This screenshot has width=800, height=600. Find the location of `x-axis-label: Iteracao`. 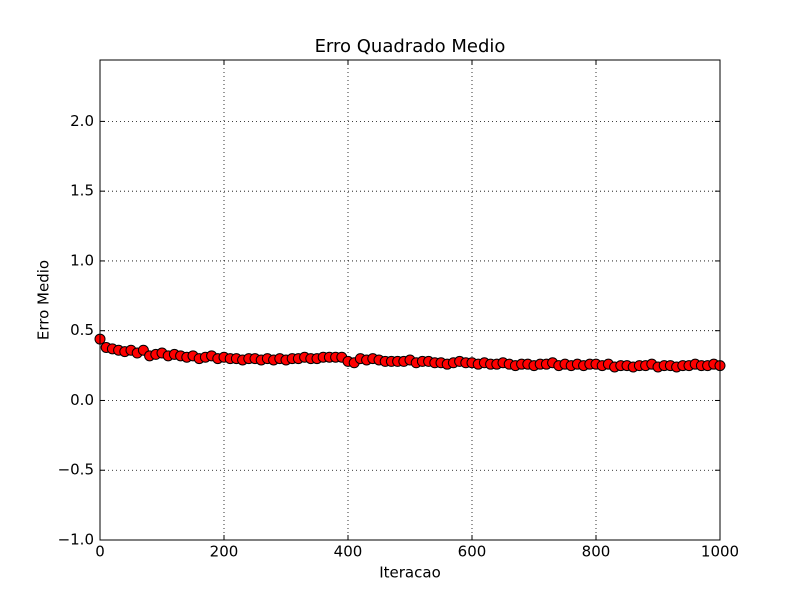

x-axis-label: Iteracao is located at coordinates (410, 573).